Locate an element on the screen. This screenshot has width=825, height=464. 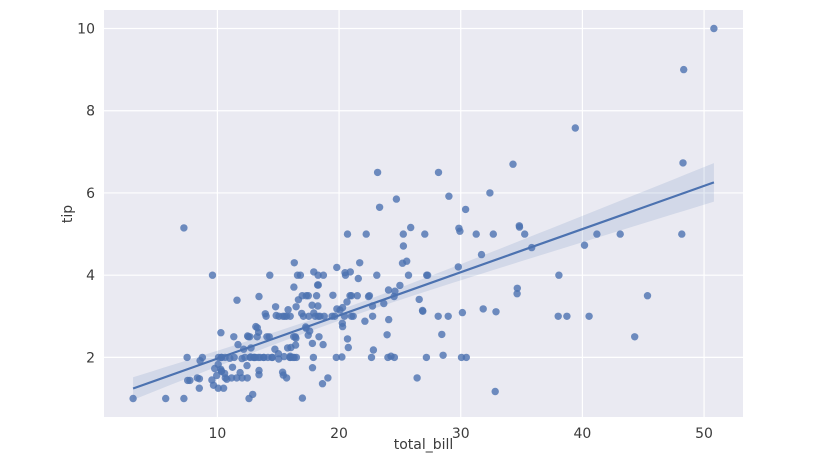
y-tick-label: 4 is located at coordinates (90, 276).